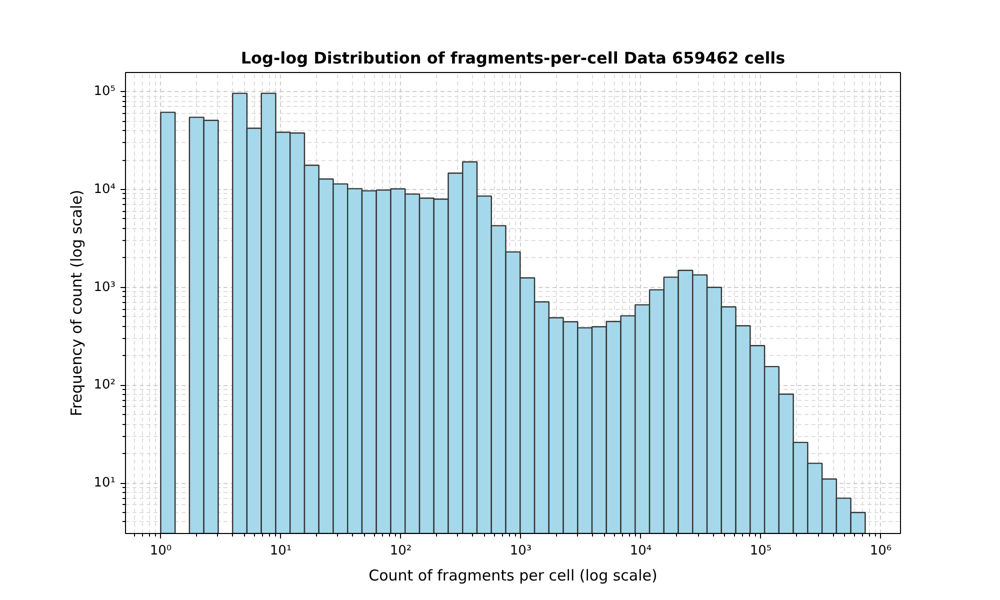 This screenshot has width=1000, height=600. What do you see at coordinates (281, 551) in the screenshot?
I see `x-tick-label: 10¹` at bounding box center [281, 551].